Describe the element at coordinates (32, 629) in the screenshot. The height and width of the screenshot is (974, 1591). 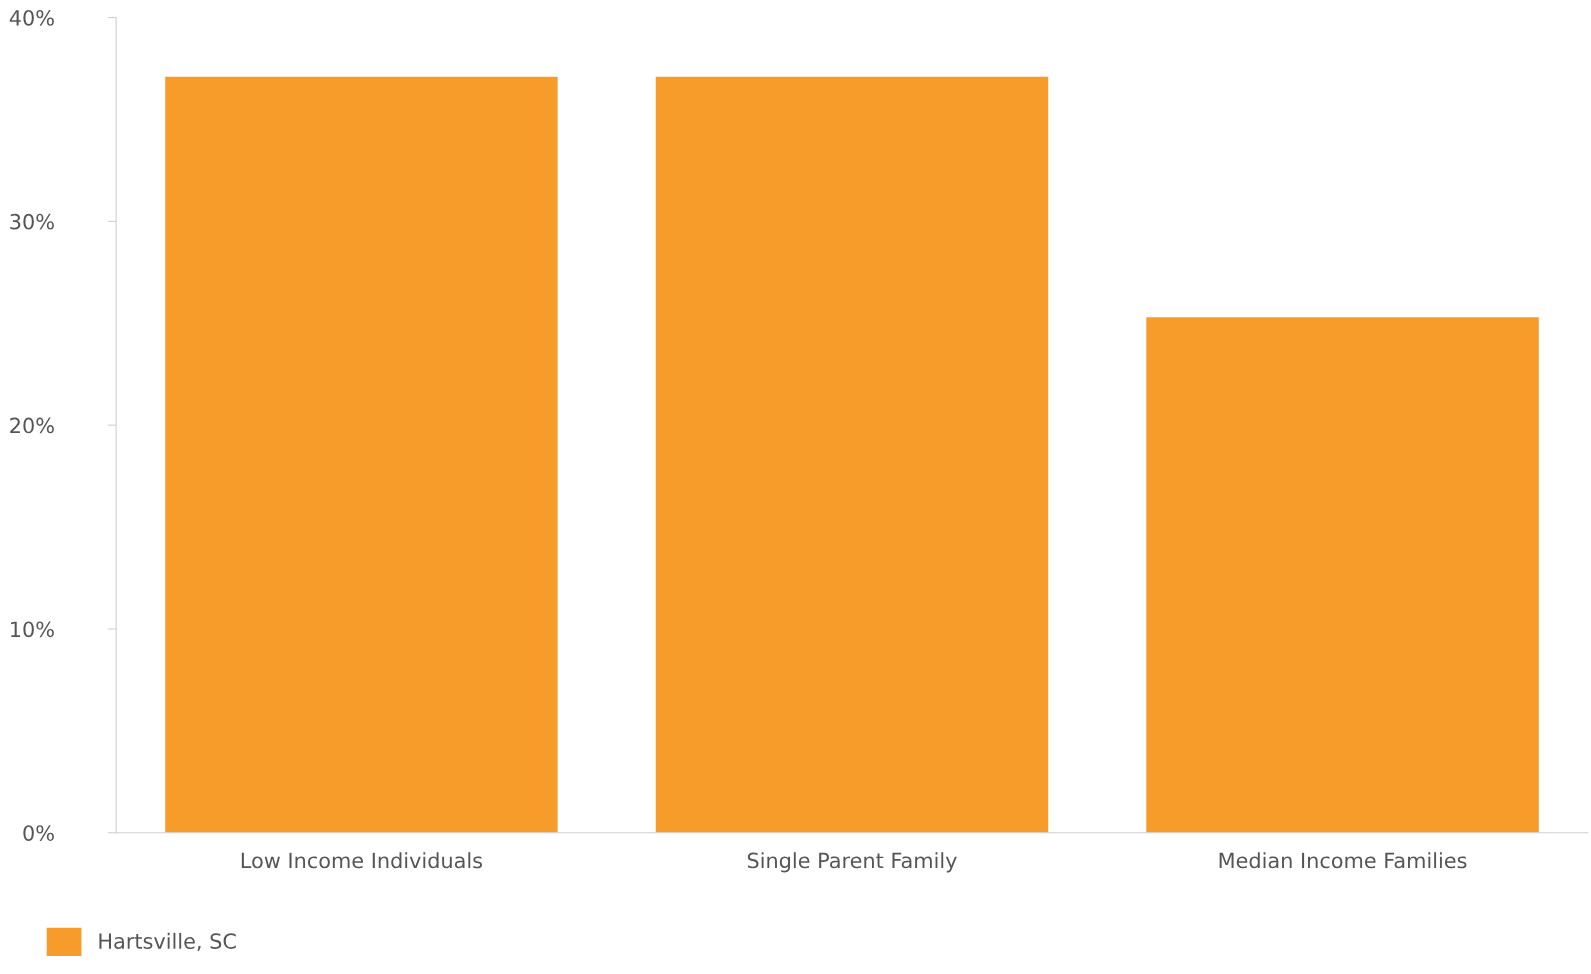
I see `y-tick-label: 10%` at that location.